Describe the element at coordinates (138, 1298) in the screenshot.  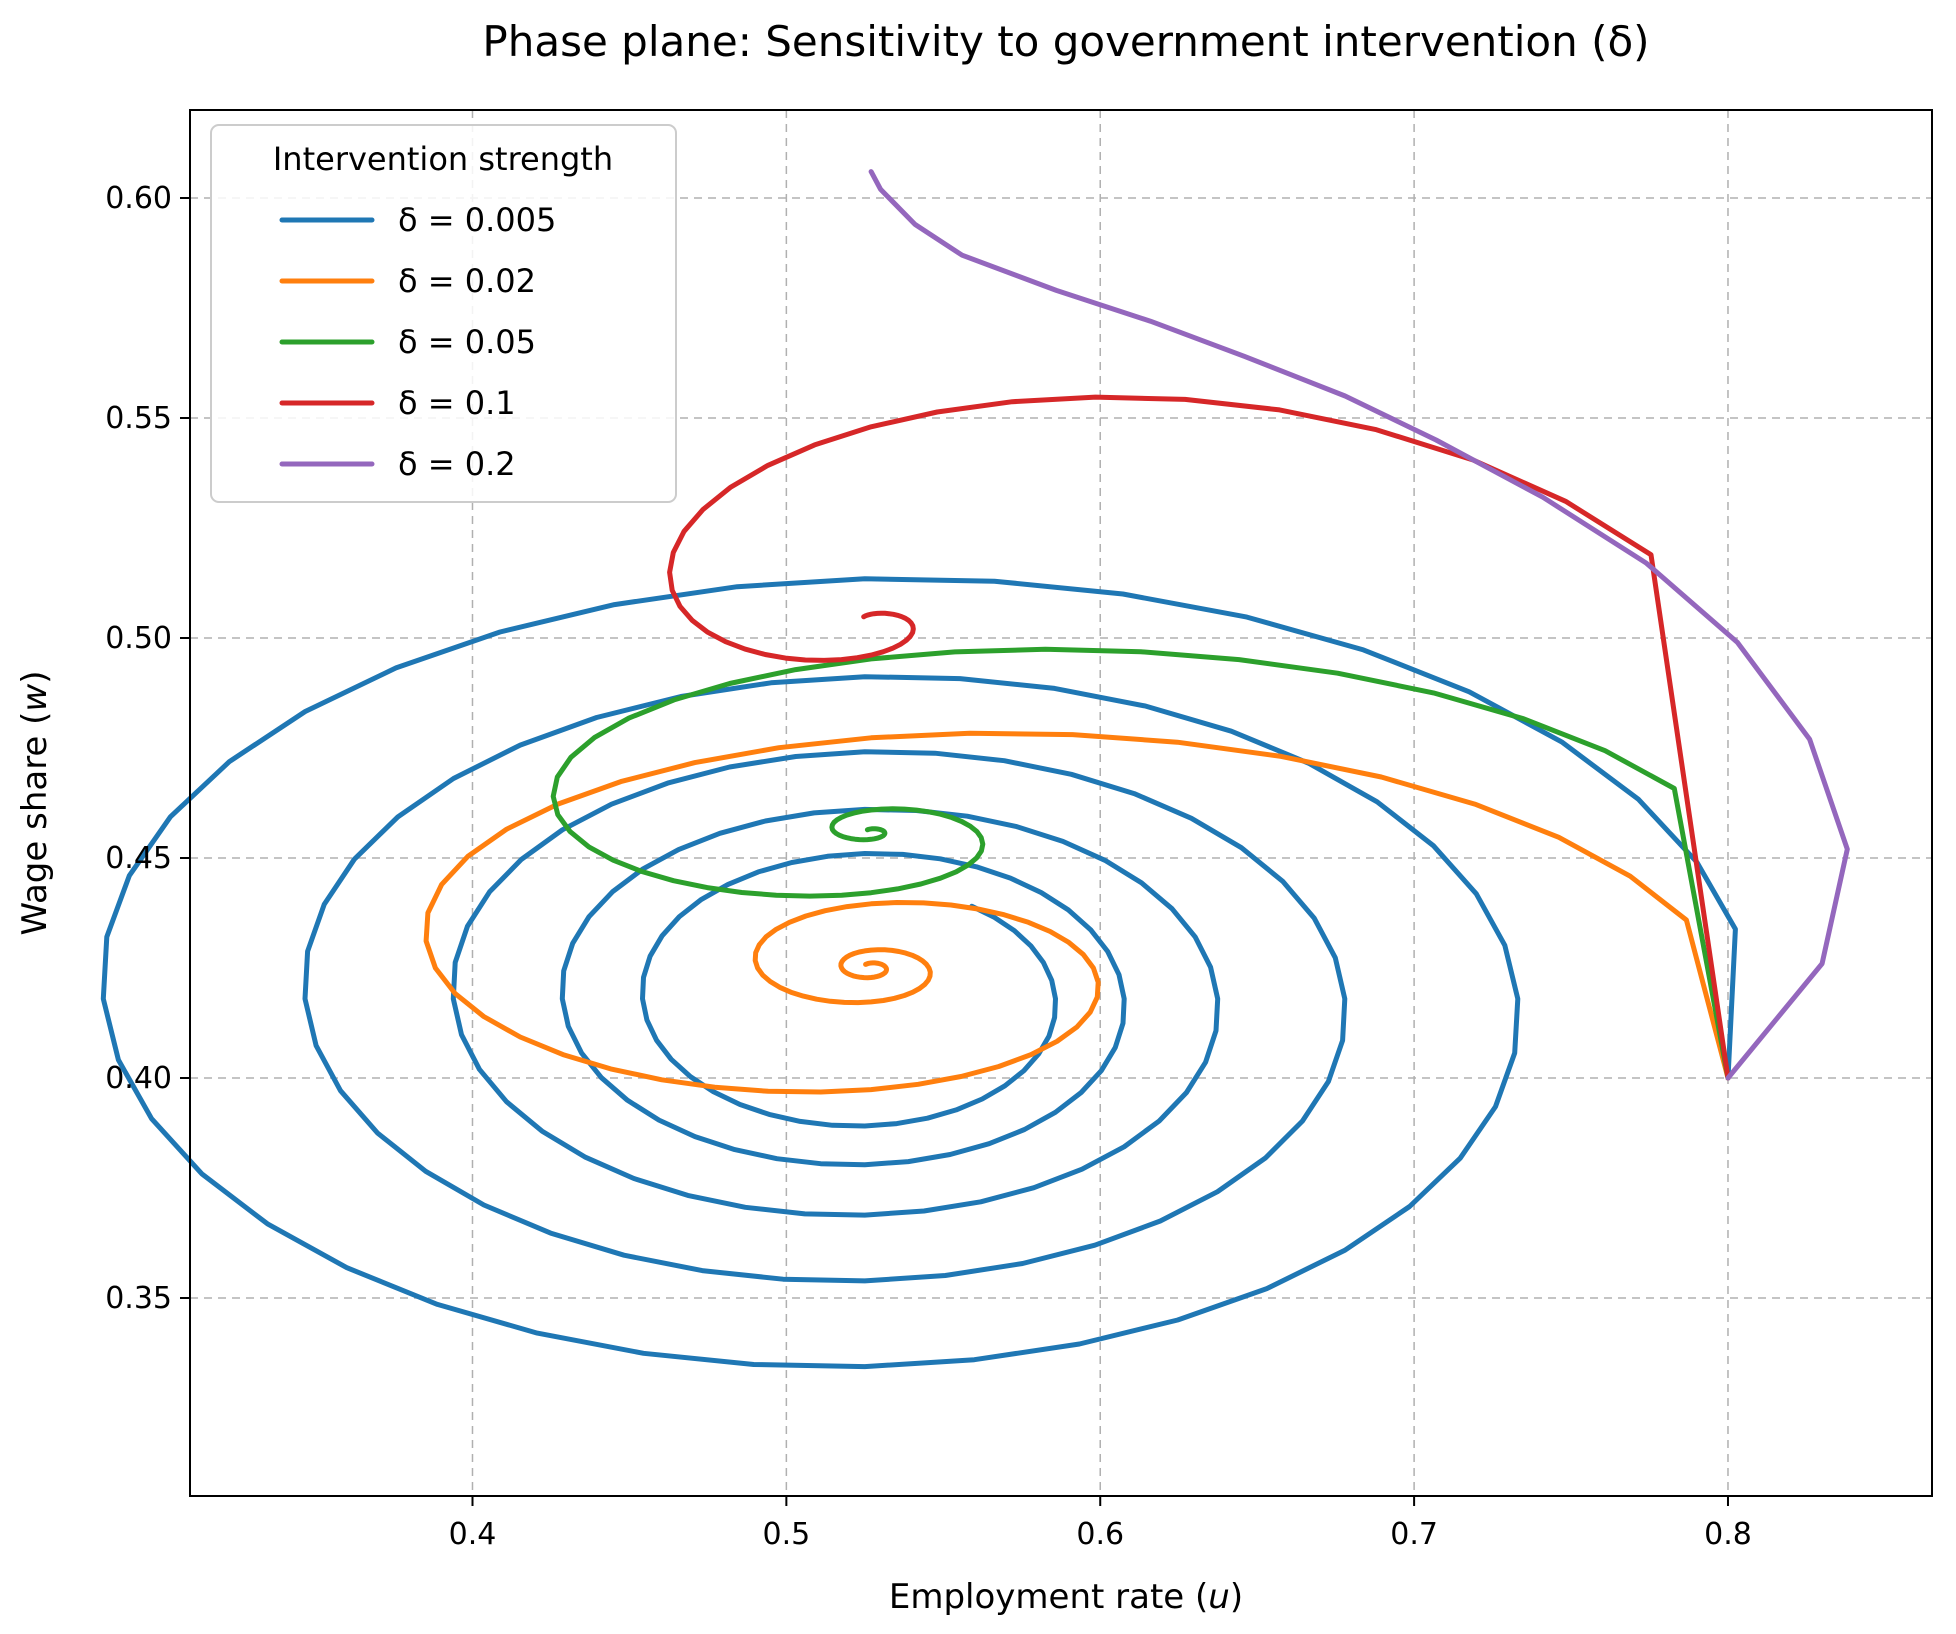
I see `y-tick-label: 0.35` at that location.